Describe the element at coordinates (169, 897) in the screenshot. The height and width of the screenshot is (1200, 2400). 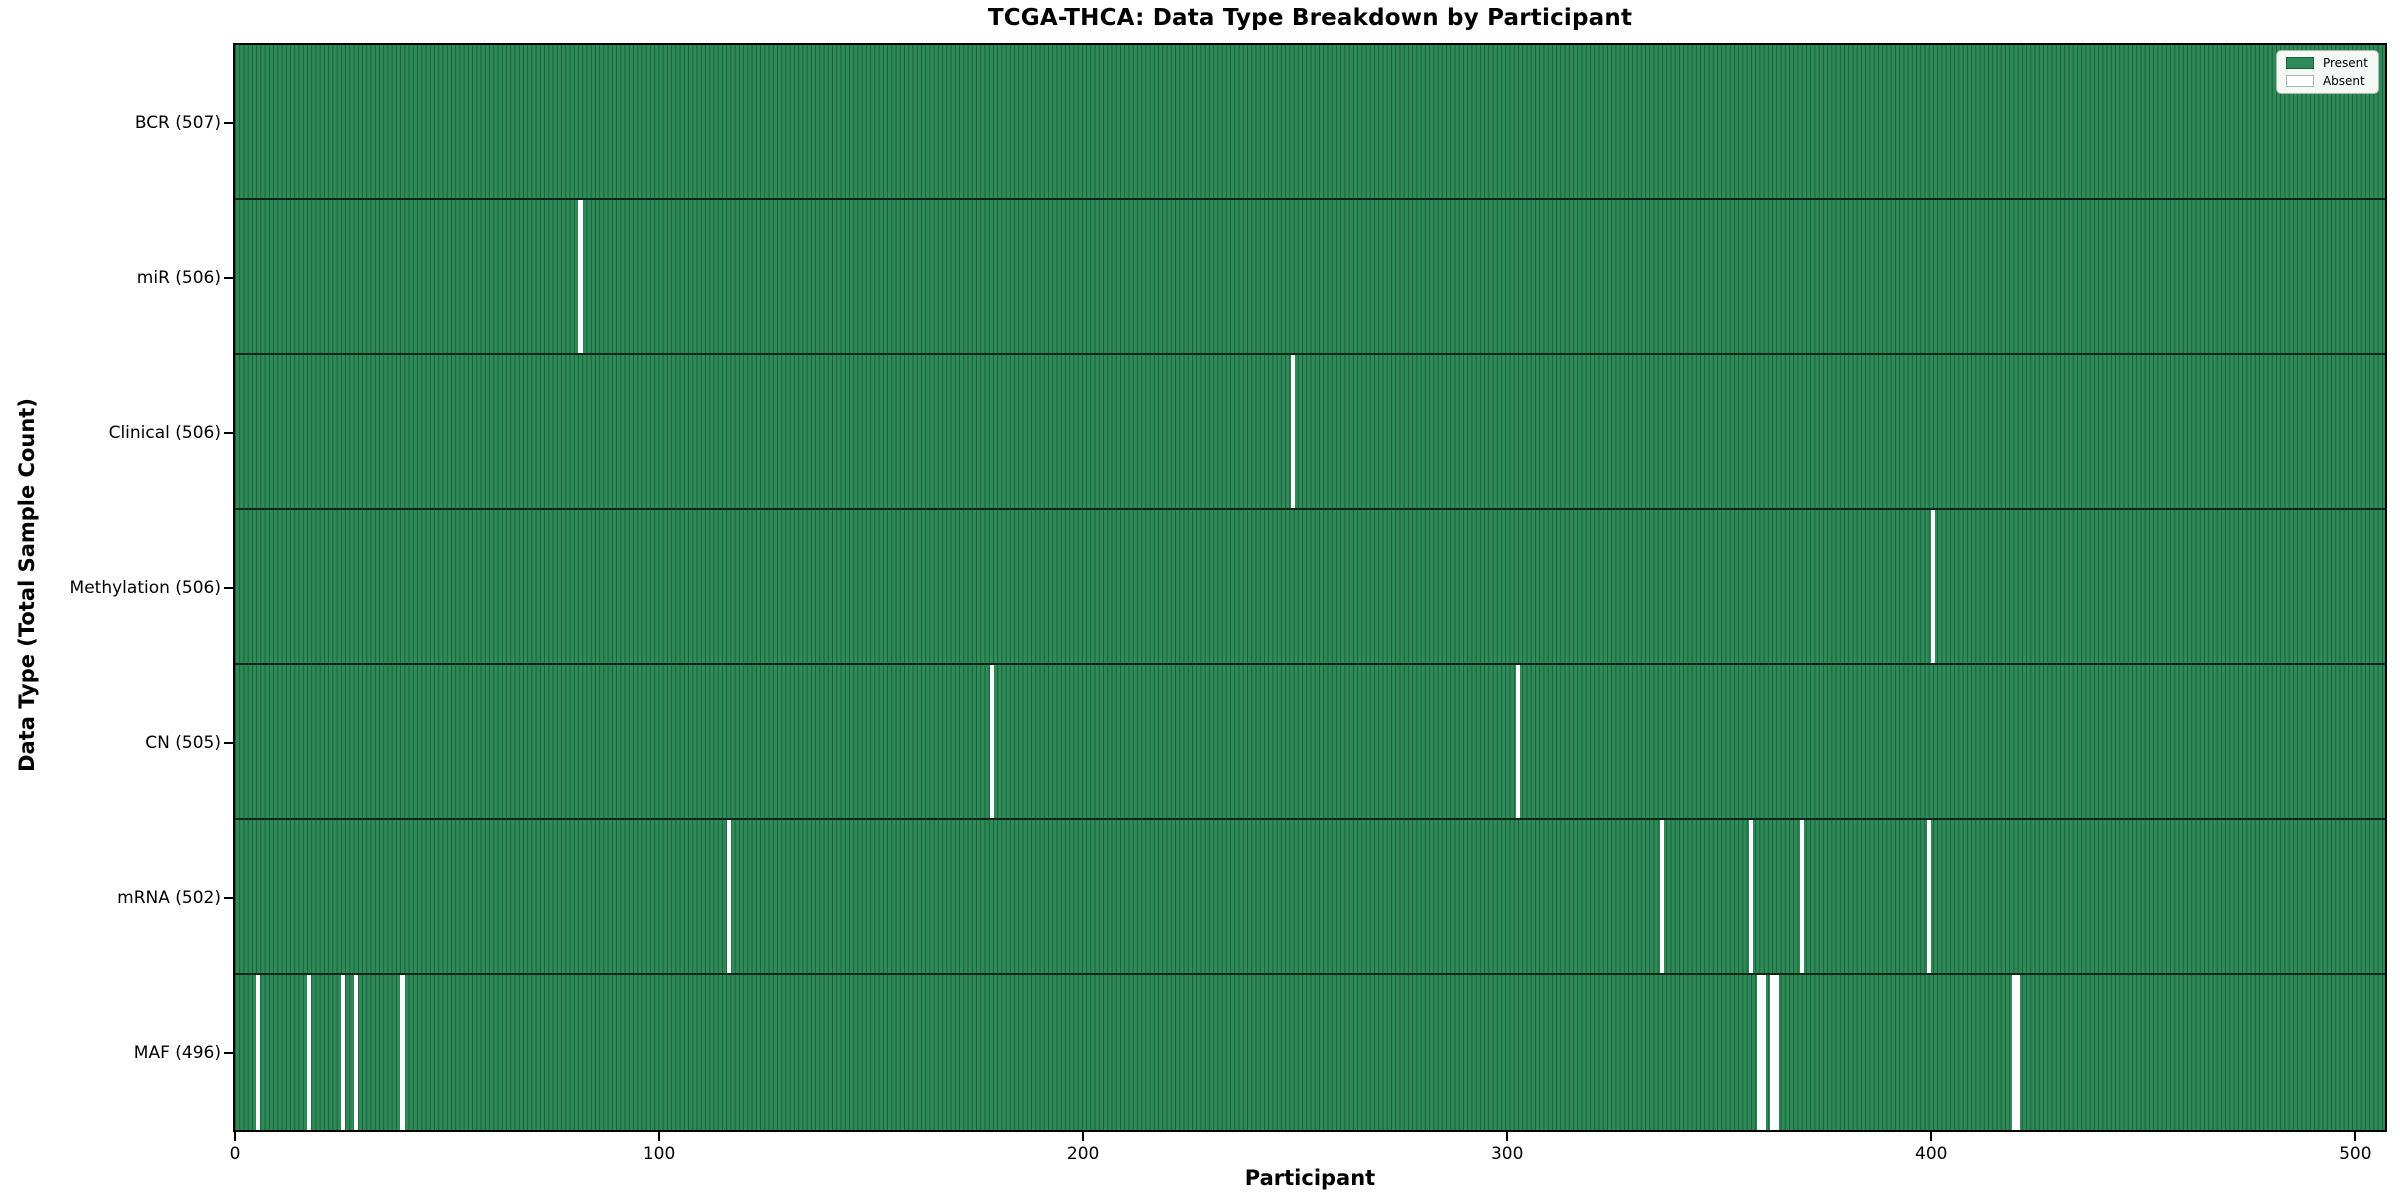
I see `y-tick-label: mRNA (502)` at that location.